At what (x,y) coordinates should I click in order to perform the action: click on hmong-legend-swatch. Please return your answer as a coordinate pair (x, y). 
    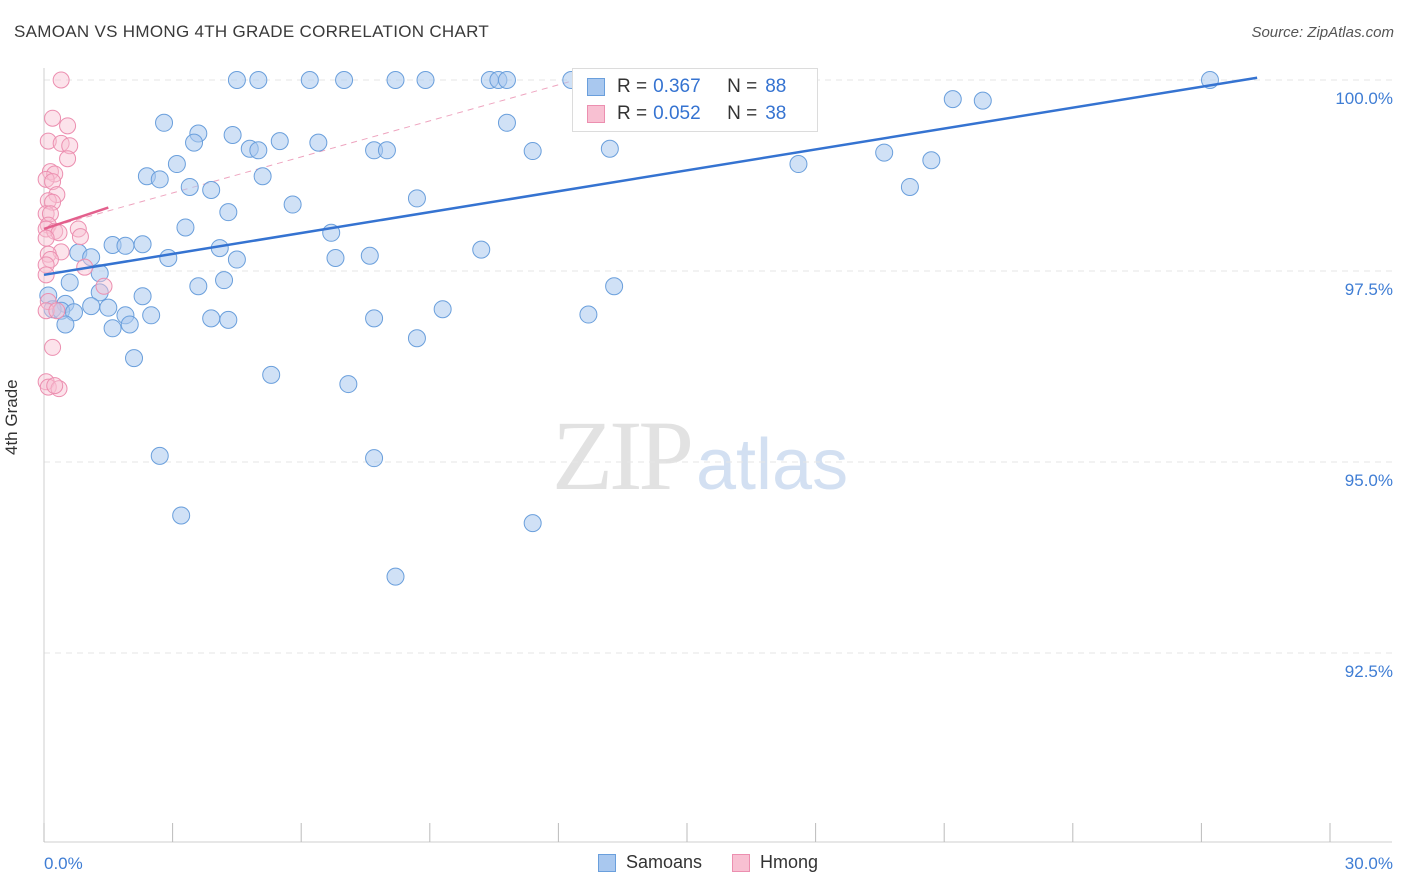
    Looking at the image, I should click on (741, 862).